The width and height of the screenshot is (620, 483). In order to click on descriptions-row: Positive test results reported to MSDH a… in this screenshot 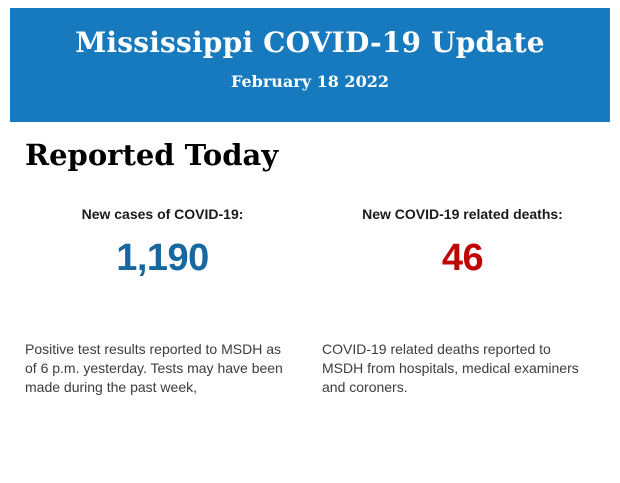, I will do `click(312, 368)`.